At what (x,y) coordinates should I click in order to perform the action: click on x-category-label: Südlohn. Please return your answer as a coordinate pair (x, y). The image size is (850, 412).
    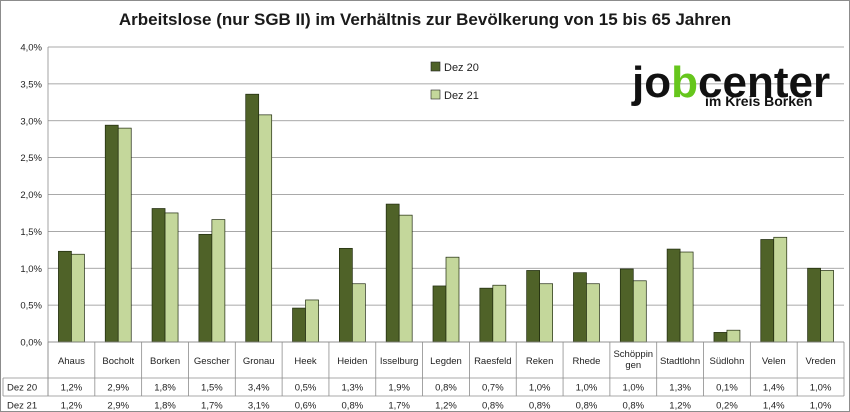
    Looking at the image, I should click on (727, 361).